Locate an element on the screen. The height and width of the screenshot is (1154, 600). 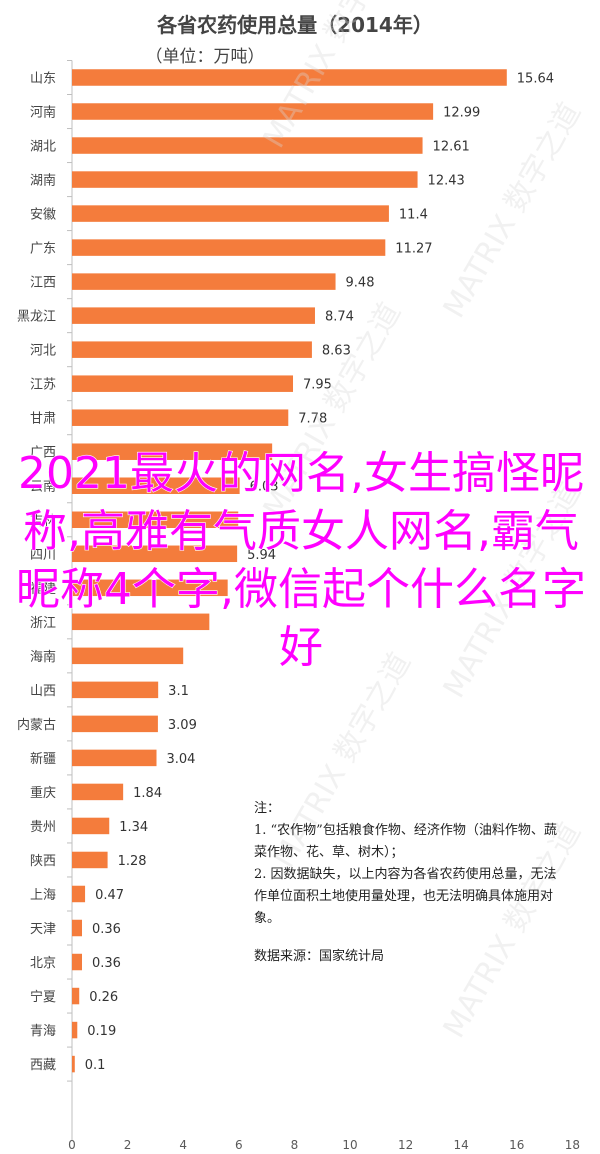
category-label: 上海 is located at coordinates (43, 895).